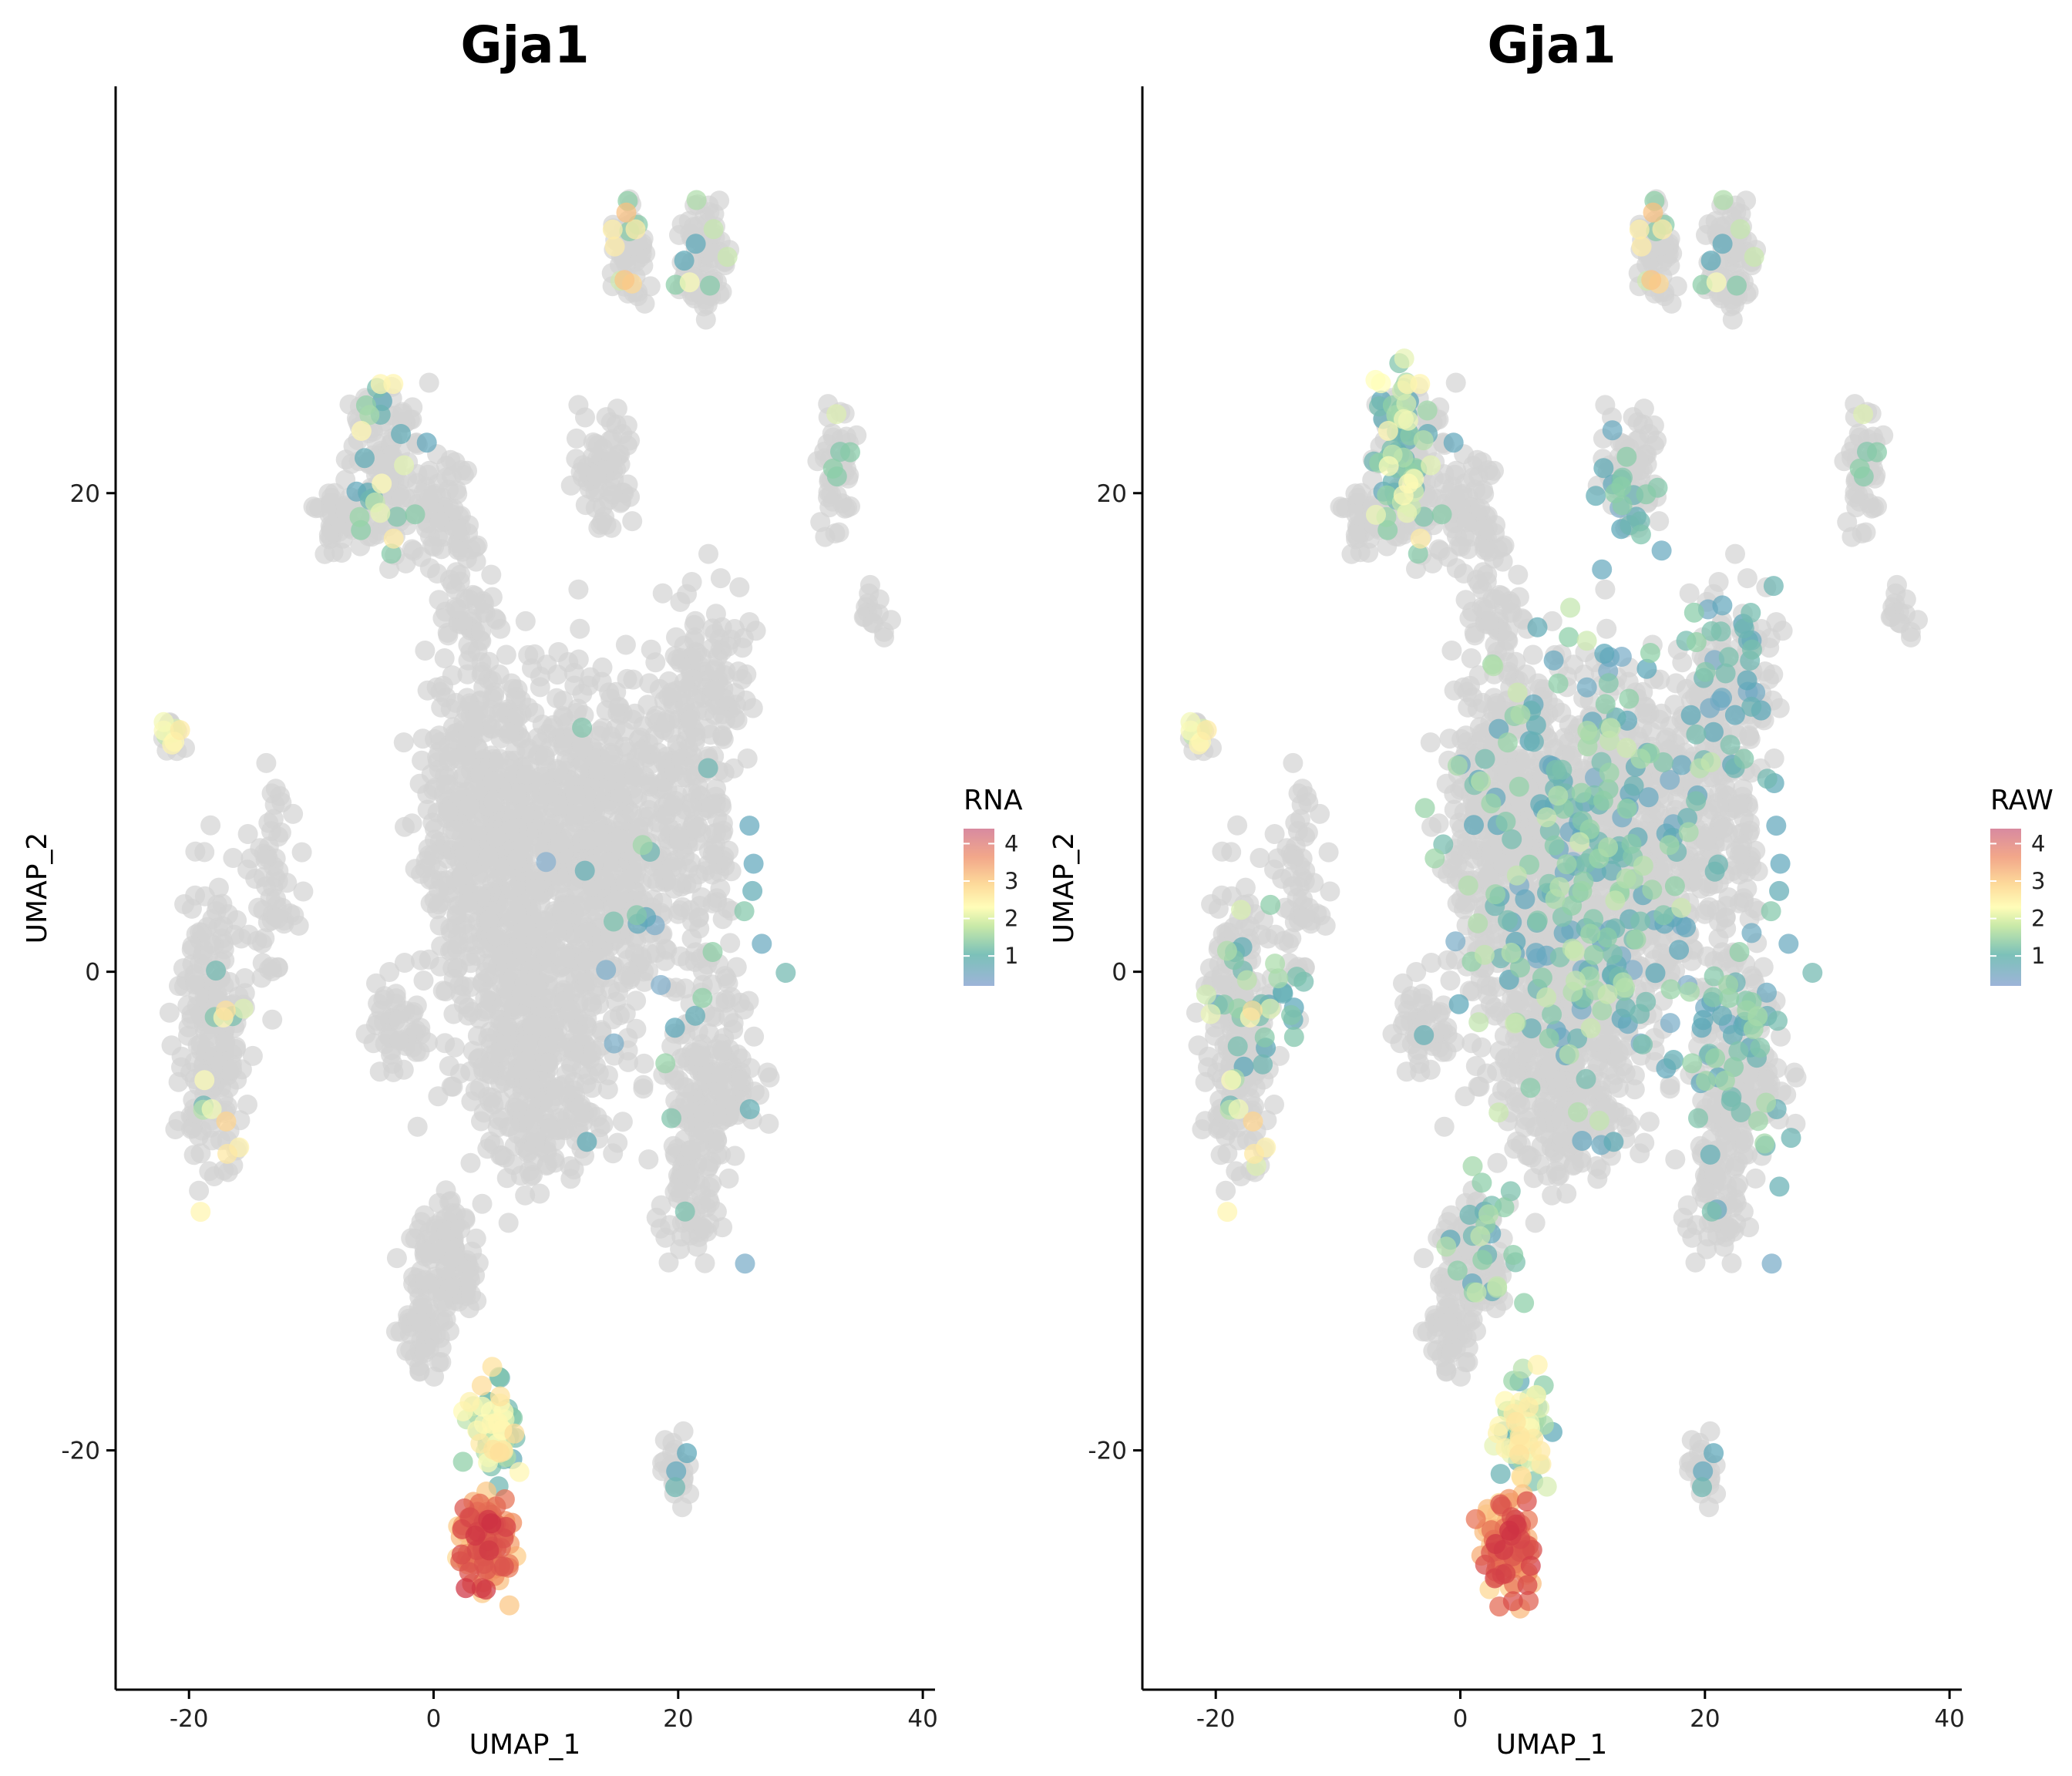 The width and height of the screenshot is (2072, 1776). What do you see at coordinates (525, 45) in the screenshot?
I see `panel-title: Gja1` at bounding box center [525, 45].